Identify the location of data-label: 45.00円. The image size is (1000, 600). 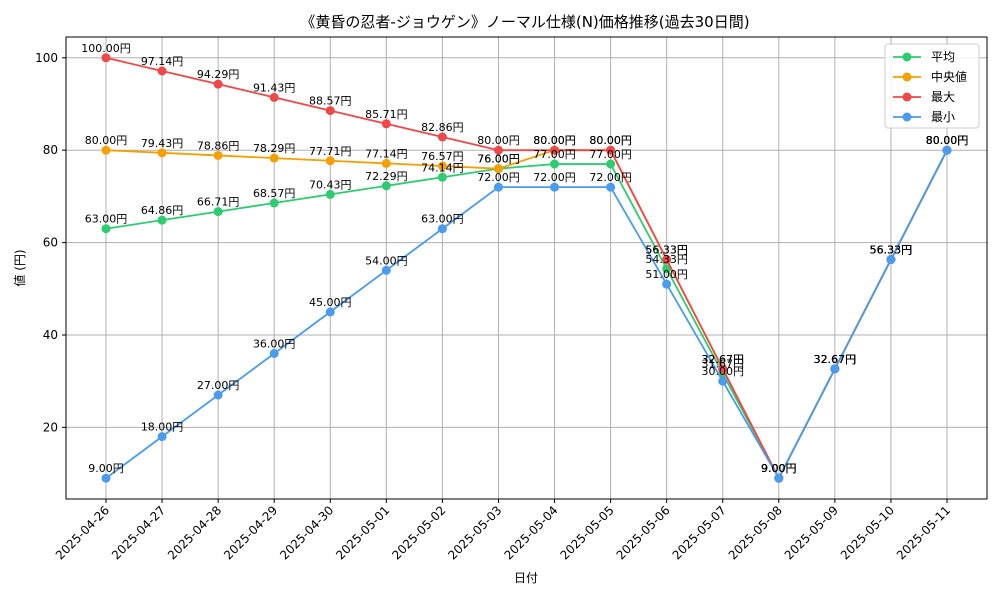
(330, 302).